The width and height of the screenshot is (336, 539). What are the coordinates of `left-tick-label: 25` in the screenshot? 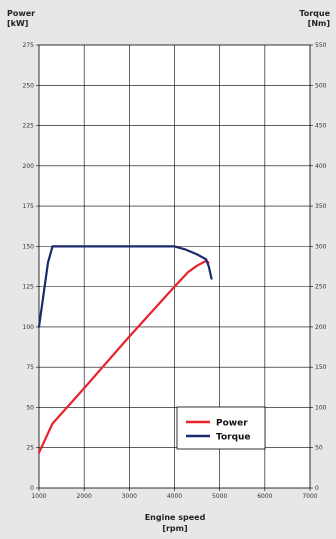 It's located at (30, 448).